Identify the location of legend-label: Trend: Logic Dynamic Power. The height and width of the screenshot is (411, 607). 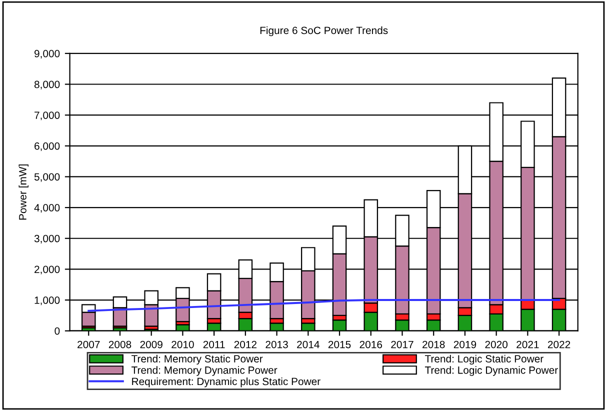
(491, 371).